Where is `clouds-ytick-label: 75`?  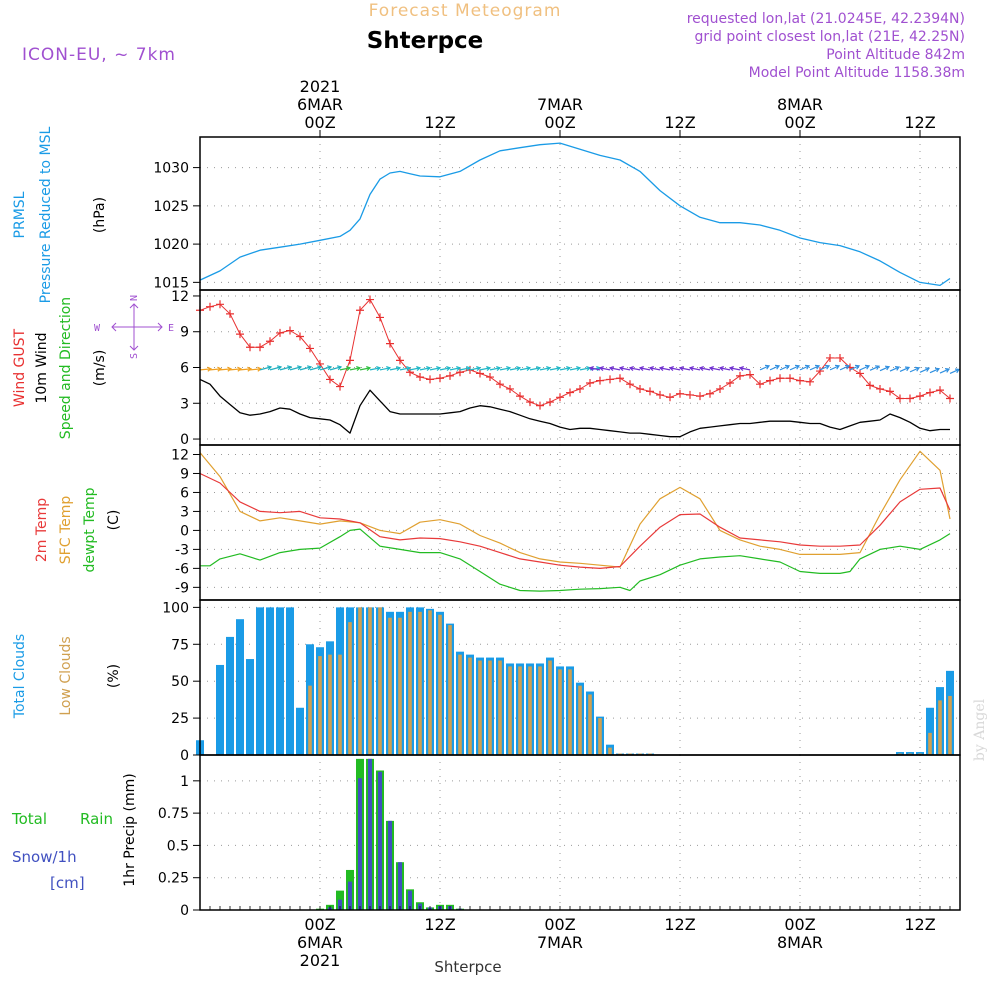
clouds-ytick-label: 75 is located at coordinates (180, 645).